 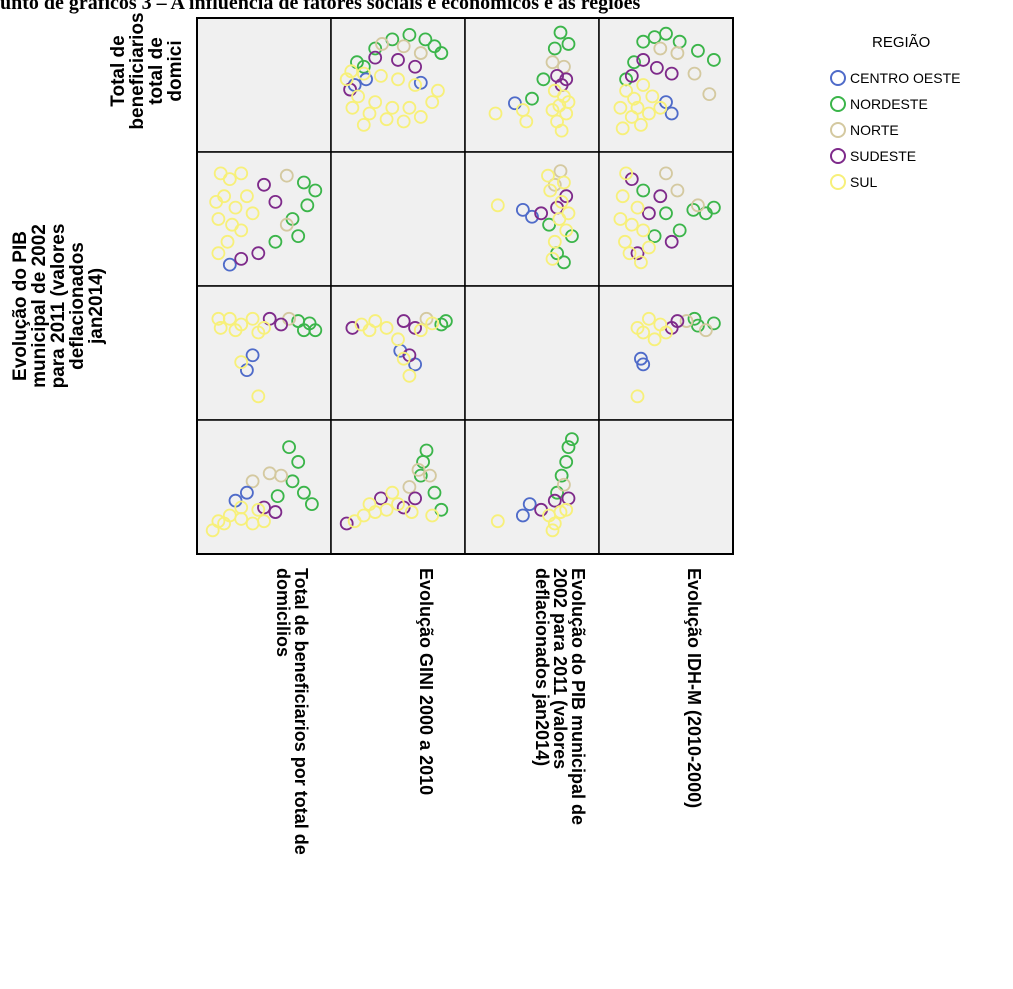 I want to click on legend-item: NORDESTE, so click(x=920, y=104).